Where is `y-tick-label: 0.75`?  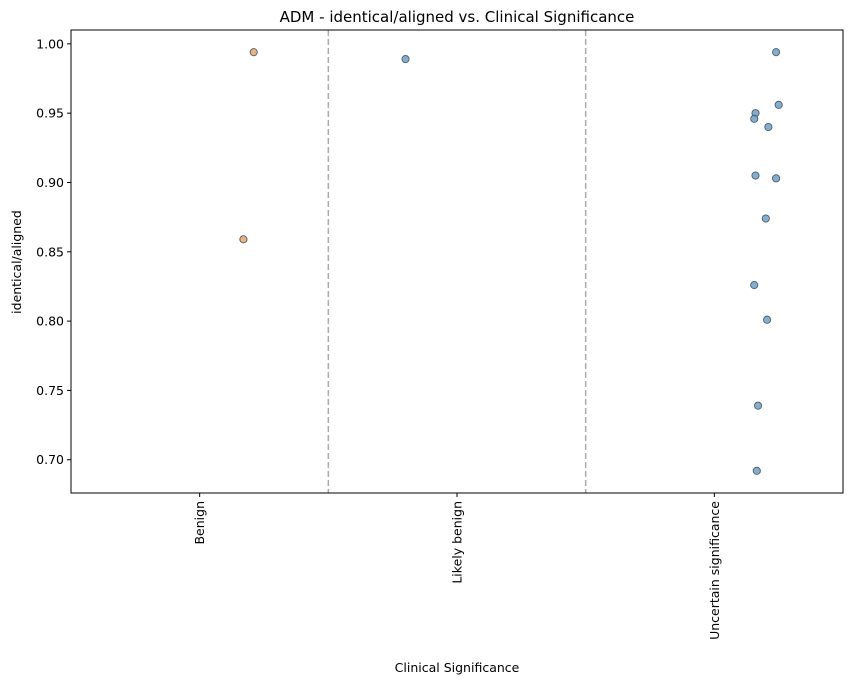
y-tick-label: 0.75 is located at coordinates (50, 390).